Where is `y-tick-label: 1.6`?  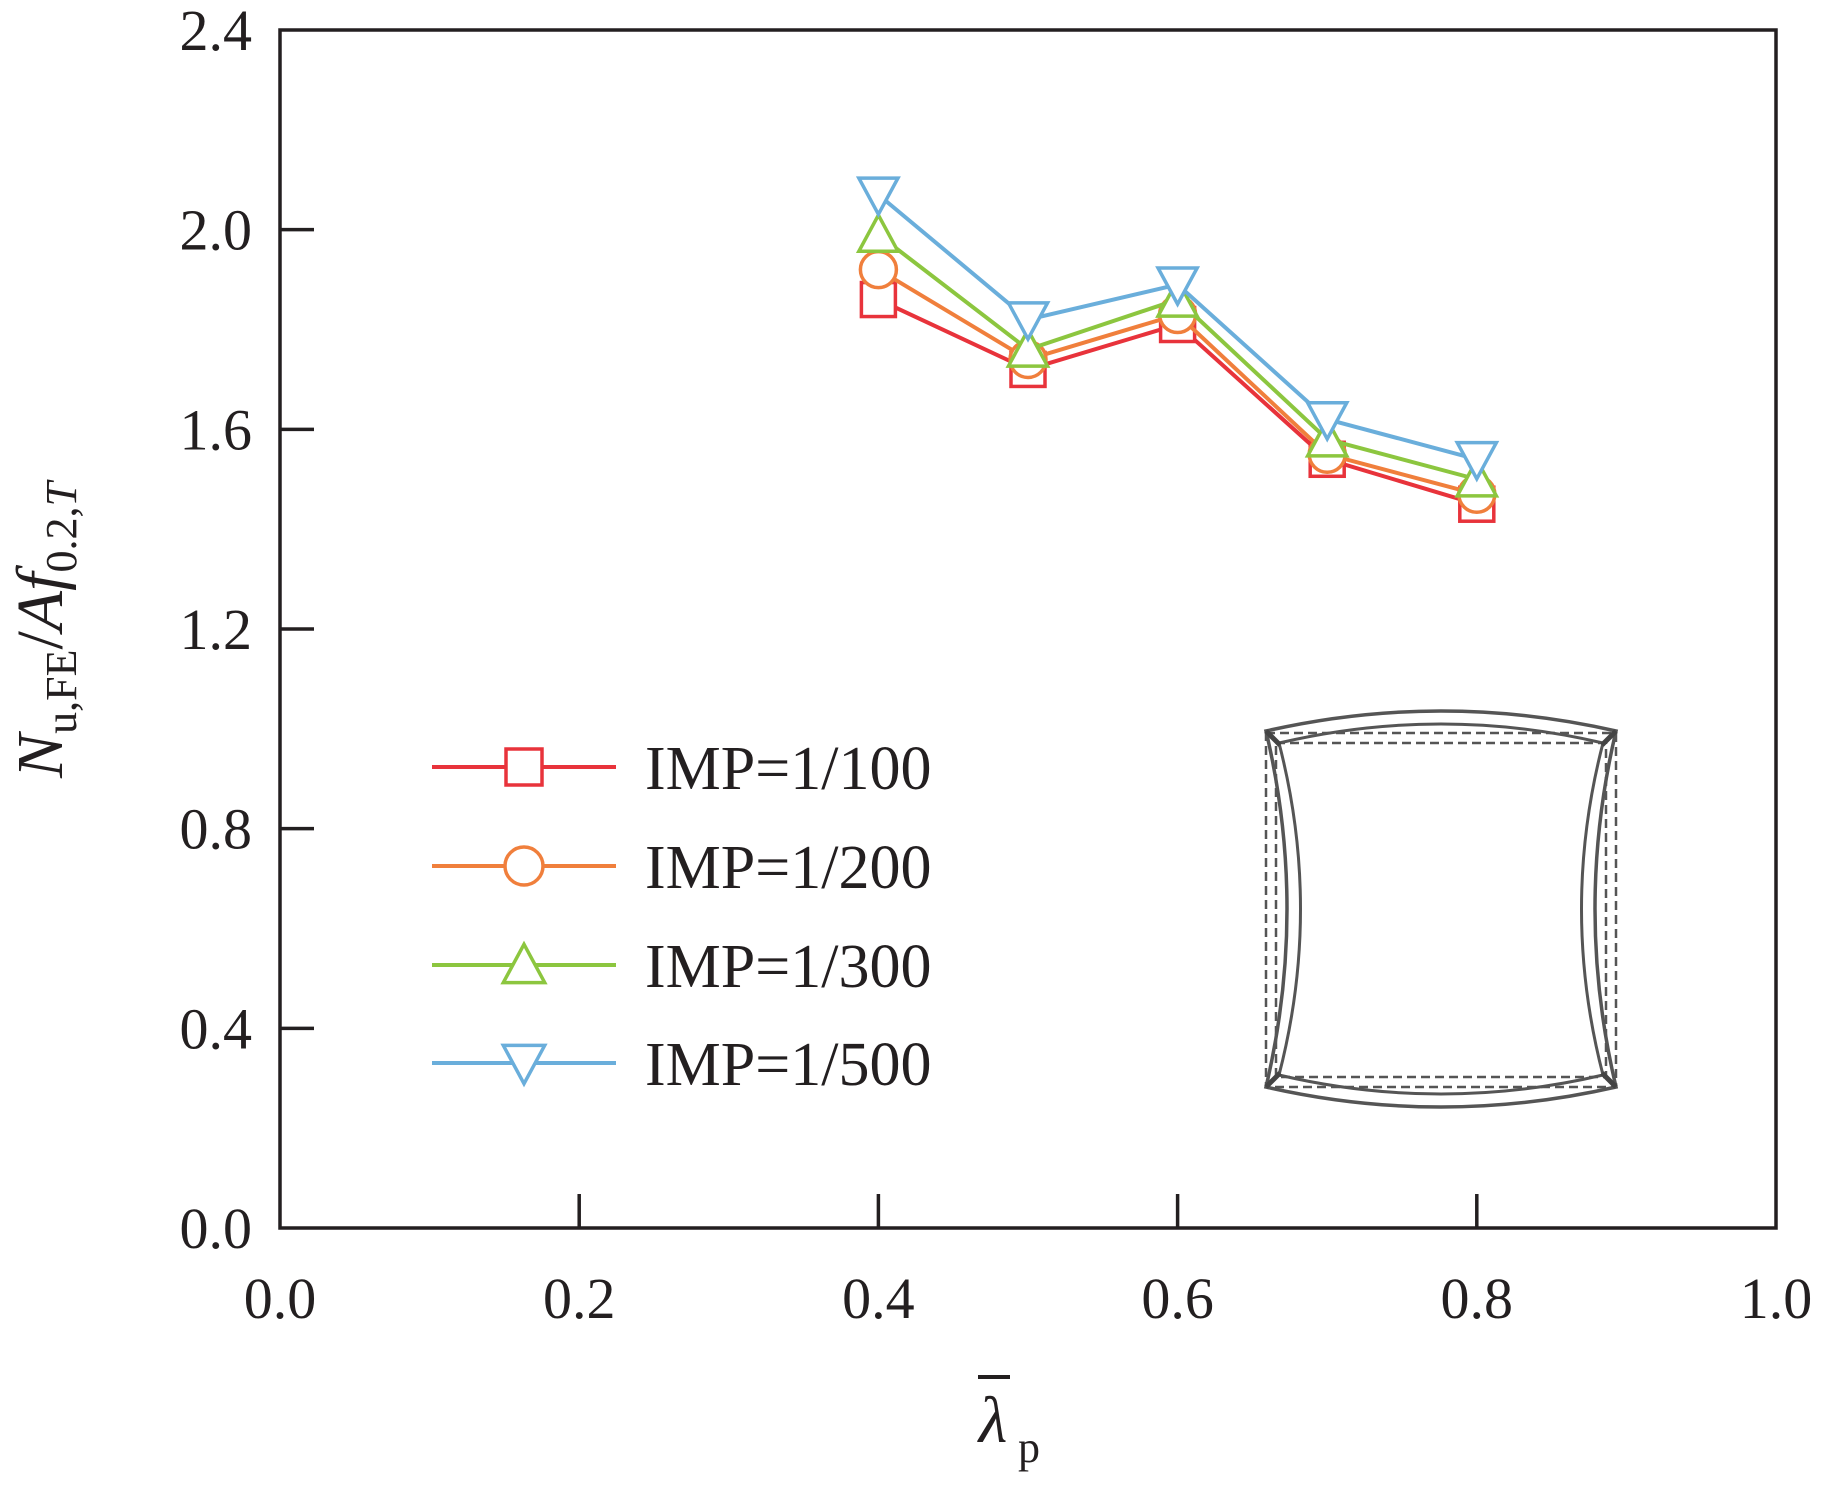 y-tick-label: 1.6 is located at coordinates (216, 429).